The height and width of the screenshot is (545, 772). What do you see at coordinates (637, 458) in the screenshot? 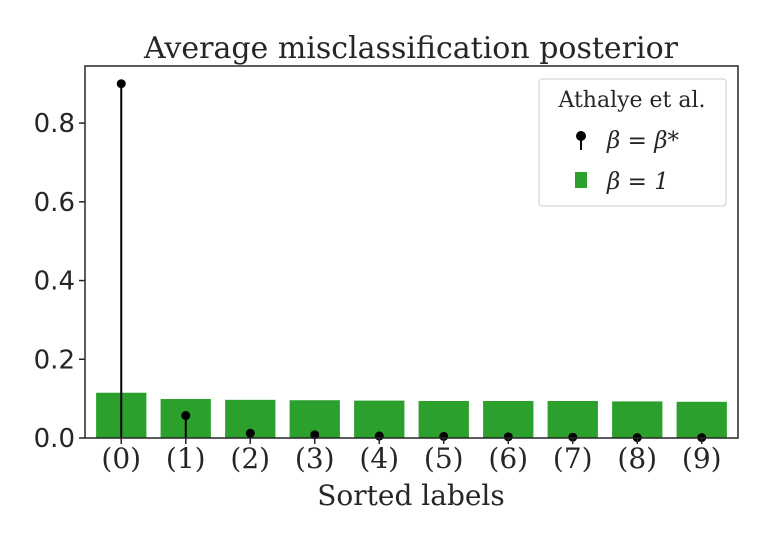
I see `x-tick-label: (8)` at bounding box center [637, 458].